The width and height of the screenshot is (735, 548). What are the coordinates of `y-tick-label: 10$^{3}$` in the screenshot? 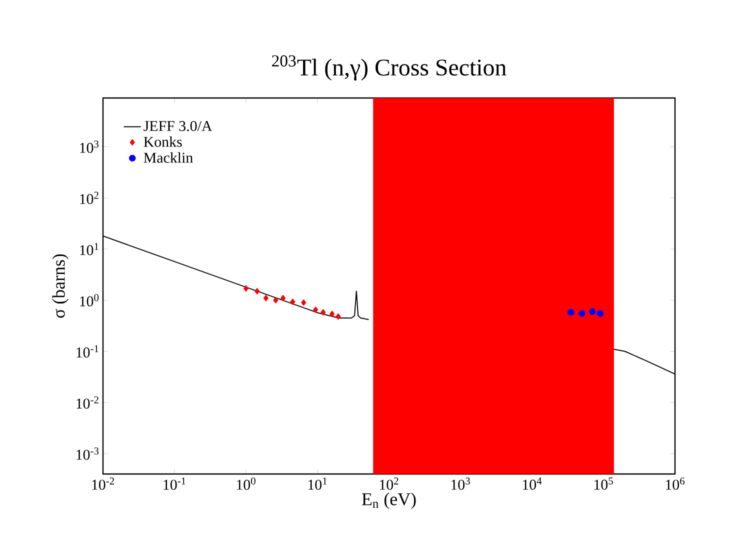 It's located at (89, 146).